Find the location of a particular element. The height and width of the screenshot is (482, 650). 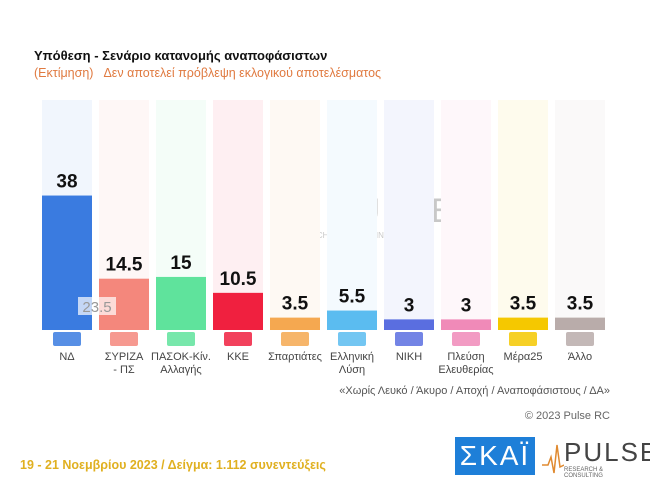

category-label: ΝΔ is located at coordinates (67, 357).